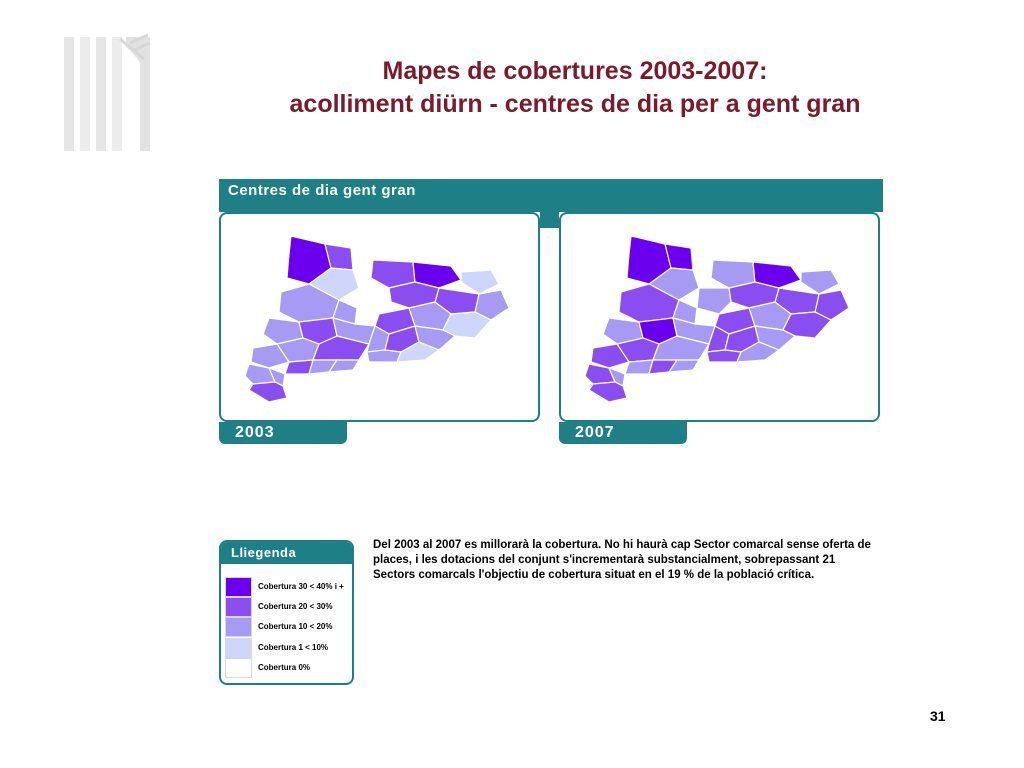 This screenshot has height=768, width=1024. What do you see at coordinates (623, 433) in the screenshot?
I see `year-label-2007: 2007` at bounding box center [623, 433].